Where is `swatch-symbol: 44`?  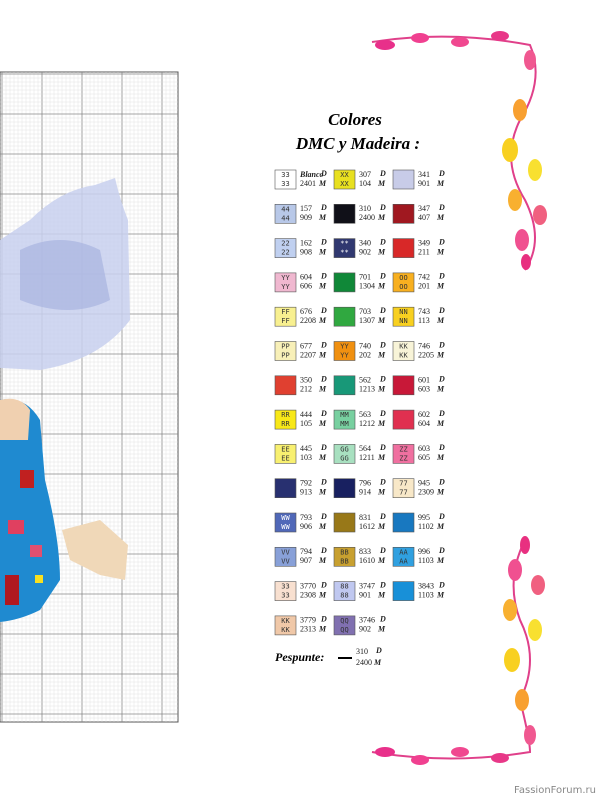 swatch-symbol: 44 is located at coordinates (285, 218).